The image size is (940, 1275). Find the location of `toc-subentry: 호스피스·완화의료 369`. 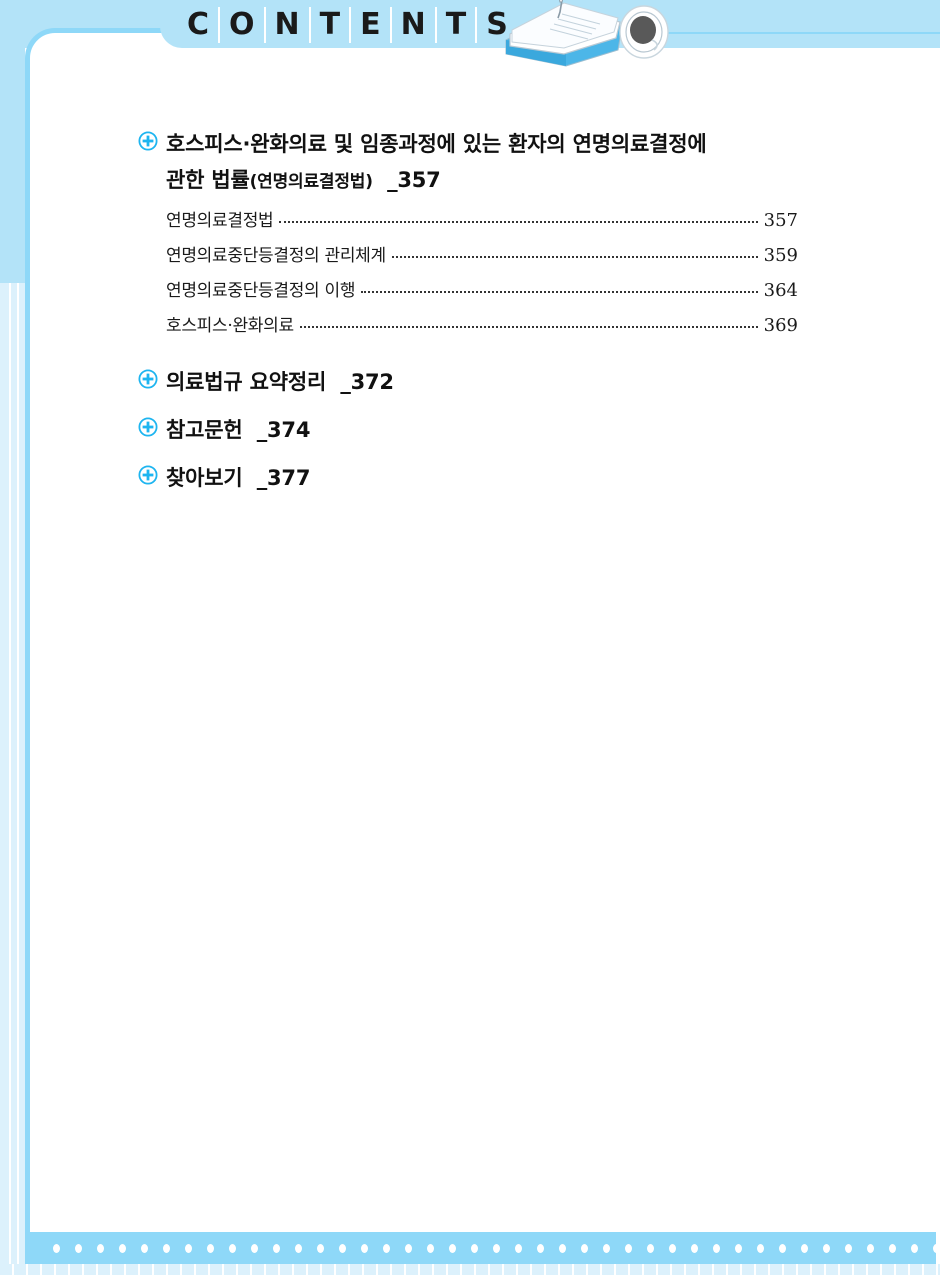

toc-subentry: 호스피스·완화의료 369 is located at coordinates (482, 328).